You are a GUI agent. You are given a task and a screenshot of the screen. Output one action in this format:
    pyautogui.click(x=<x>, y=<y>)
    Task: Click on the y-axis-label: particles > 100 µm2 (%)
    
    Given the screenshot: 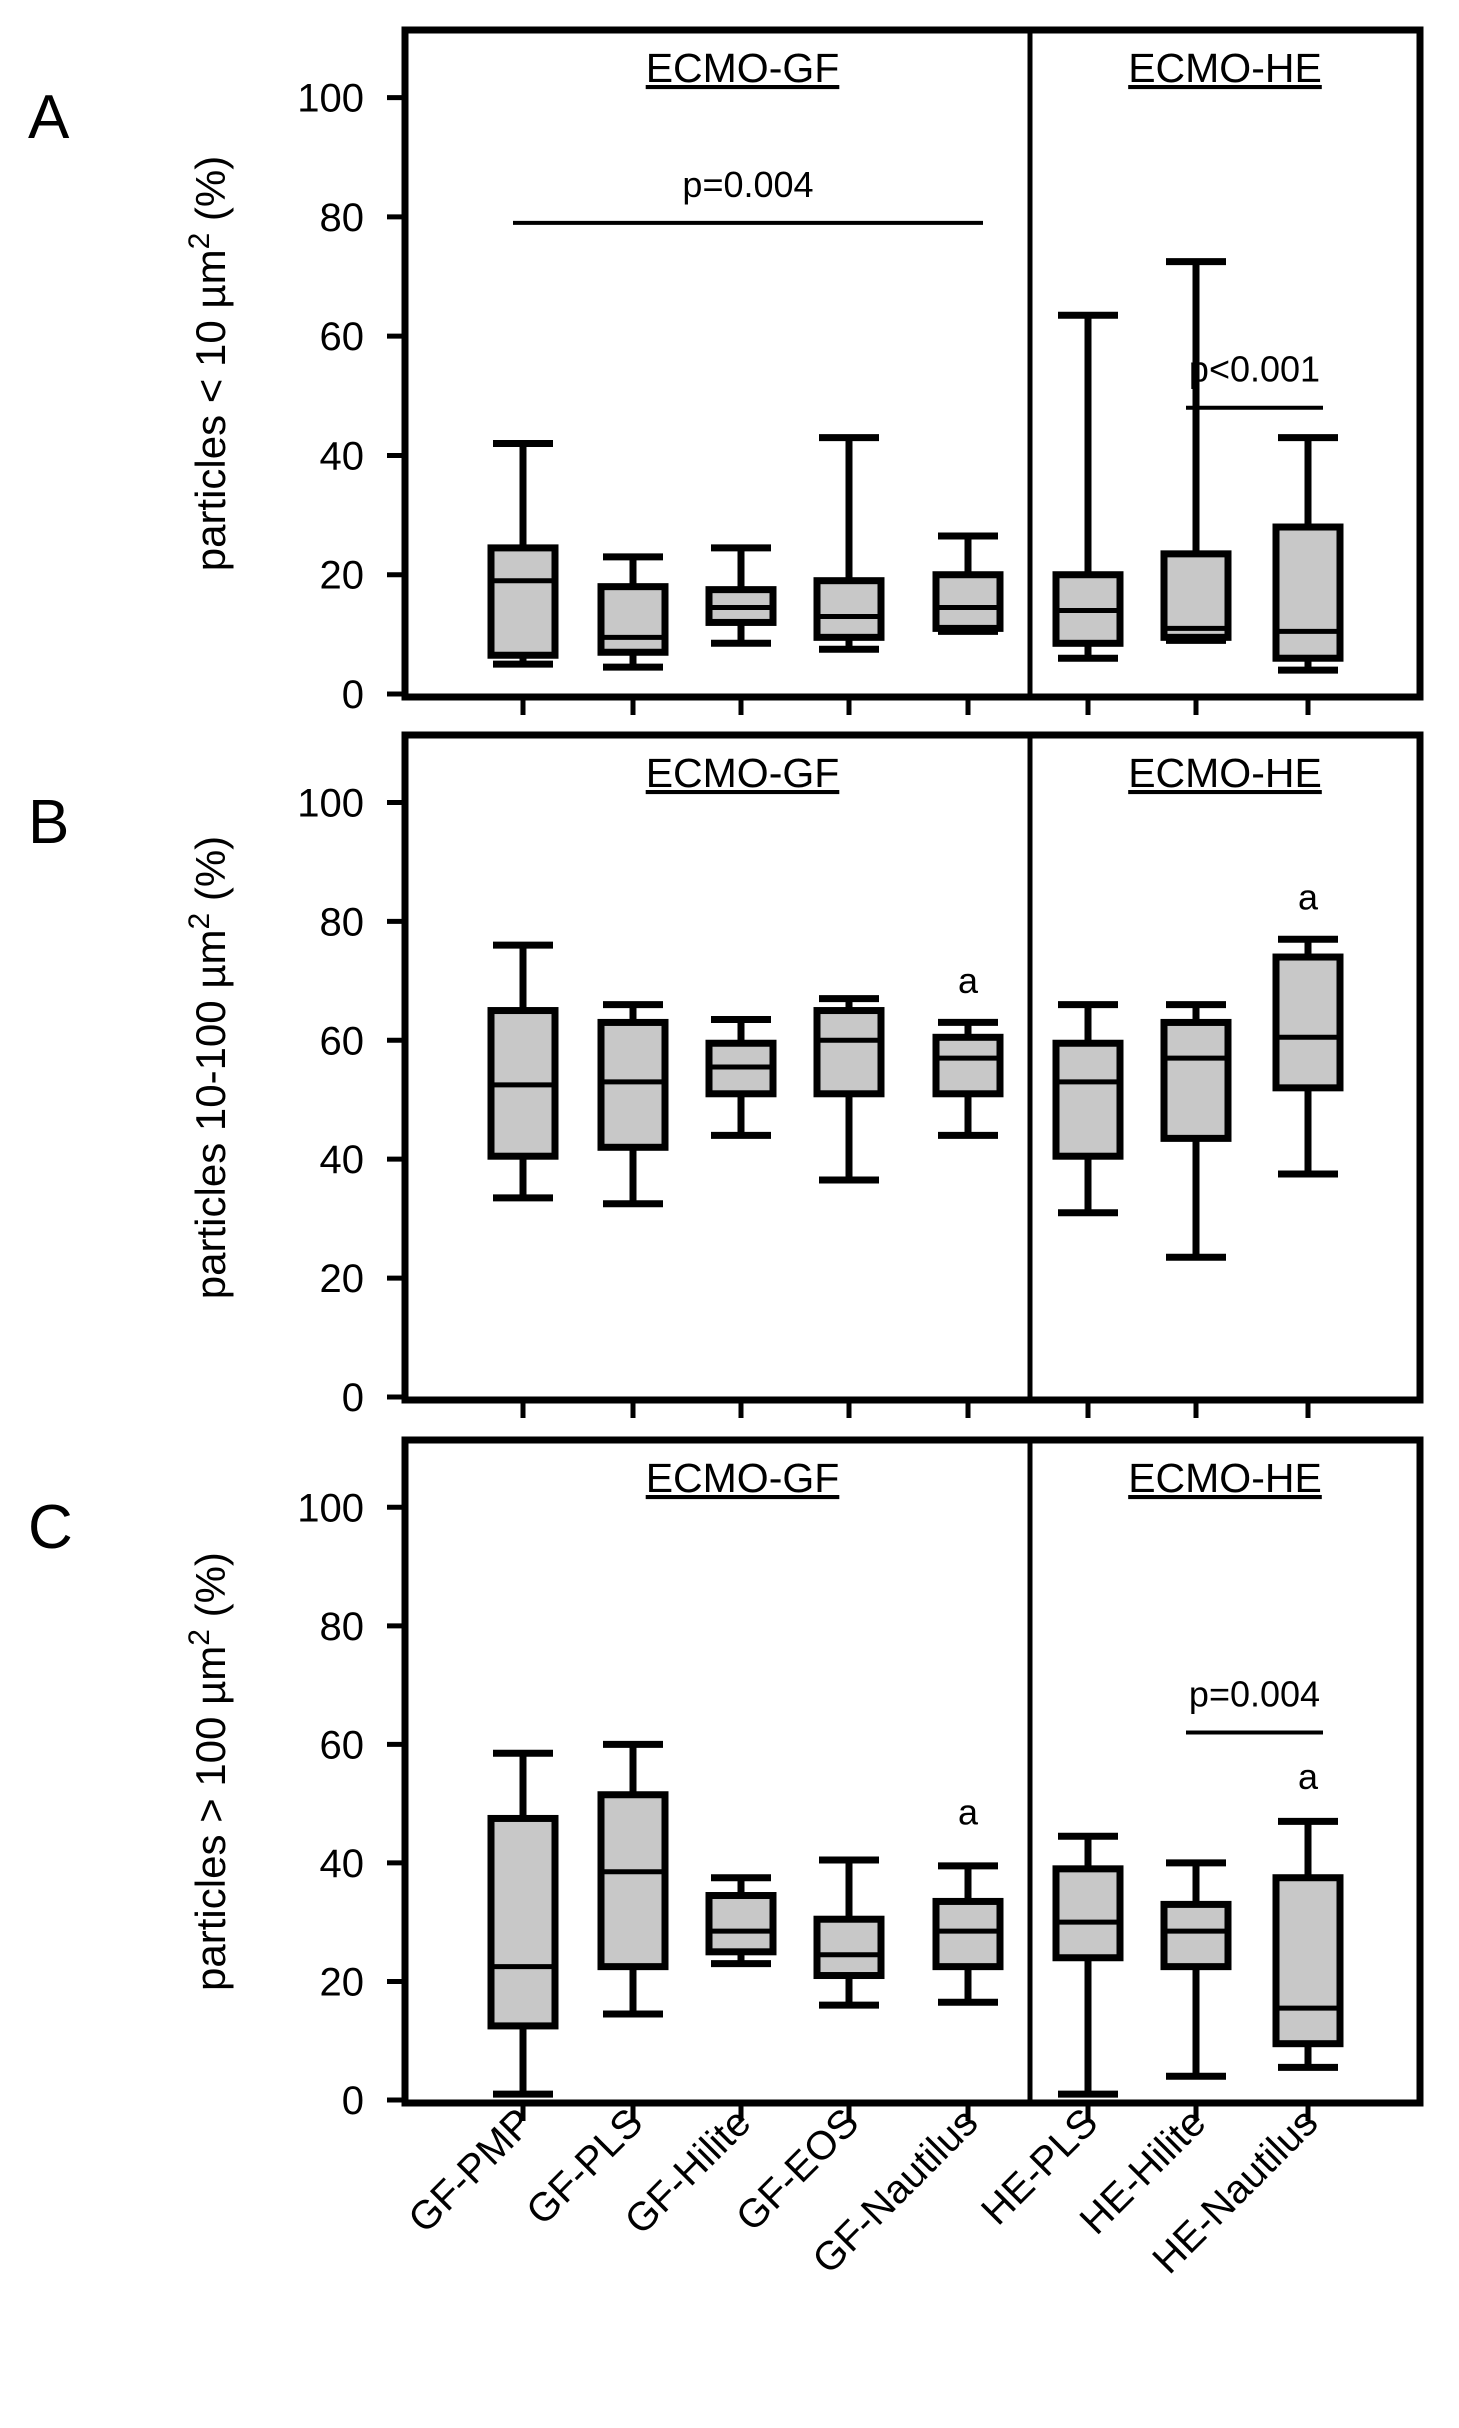 What is the action you would take?
    pyautogui.click(x=208, y=1771)
    